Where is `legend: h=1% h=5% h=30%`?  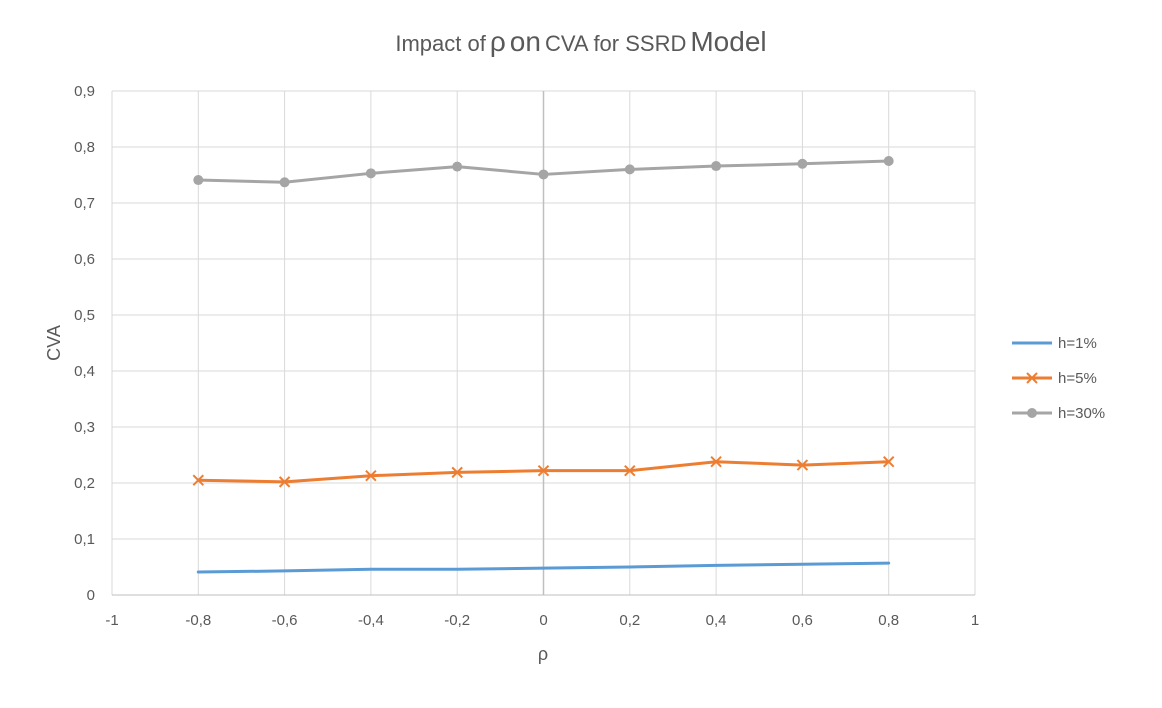
legend: h=1% h=5% h=30% is located at coordinates (1058, 378).